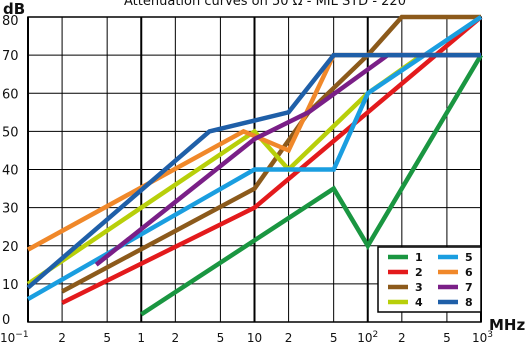  I want to click on legend-label-1: 1, so click(419, 257).